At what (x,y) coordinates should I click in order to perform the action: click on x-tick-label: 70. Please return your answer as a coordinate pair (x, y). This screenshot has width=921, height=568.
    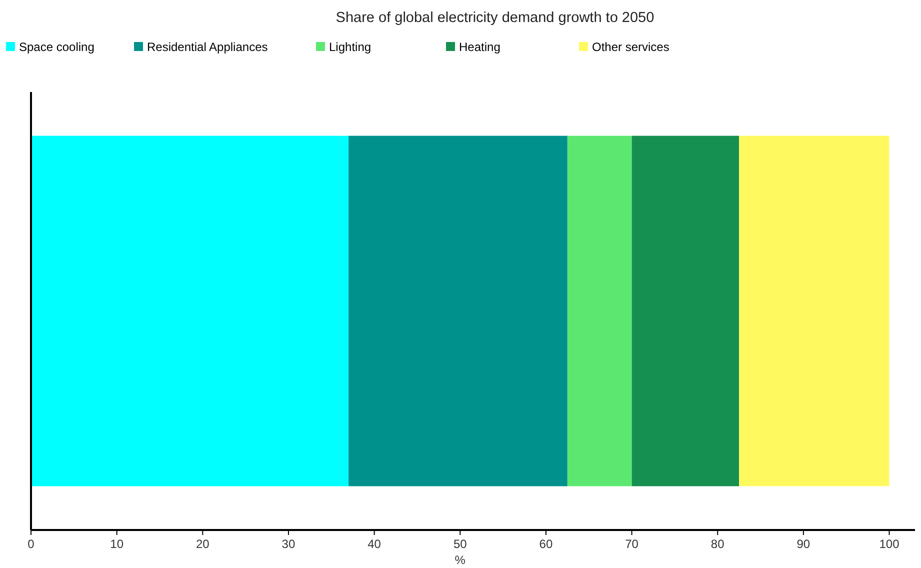
    Looking at the image, I should click on (632, 544).